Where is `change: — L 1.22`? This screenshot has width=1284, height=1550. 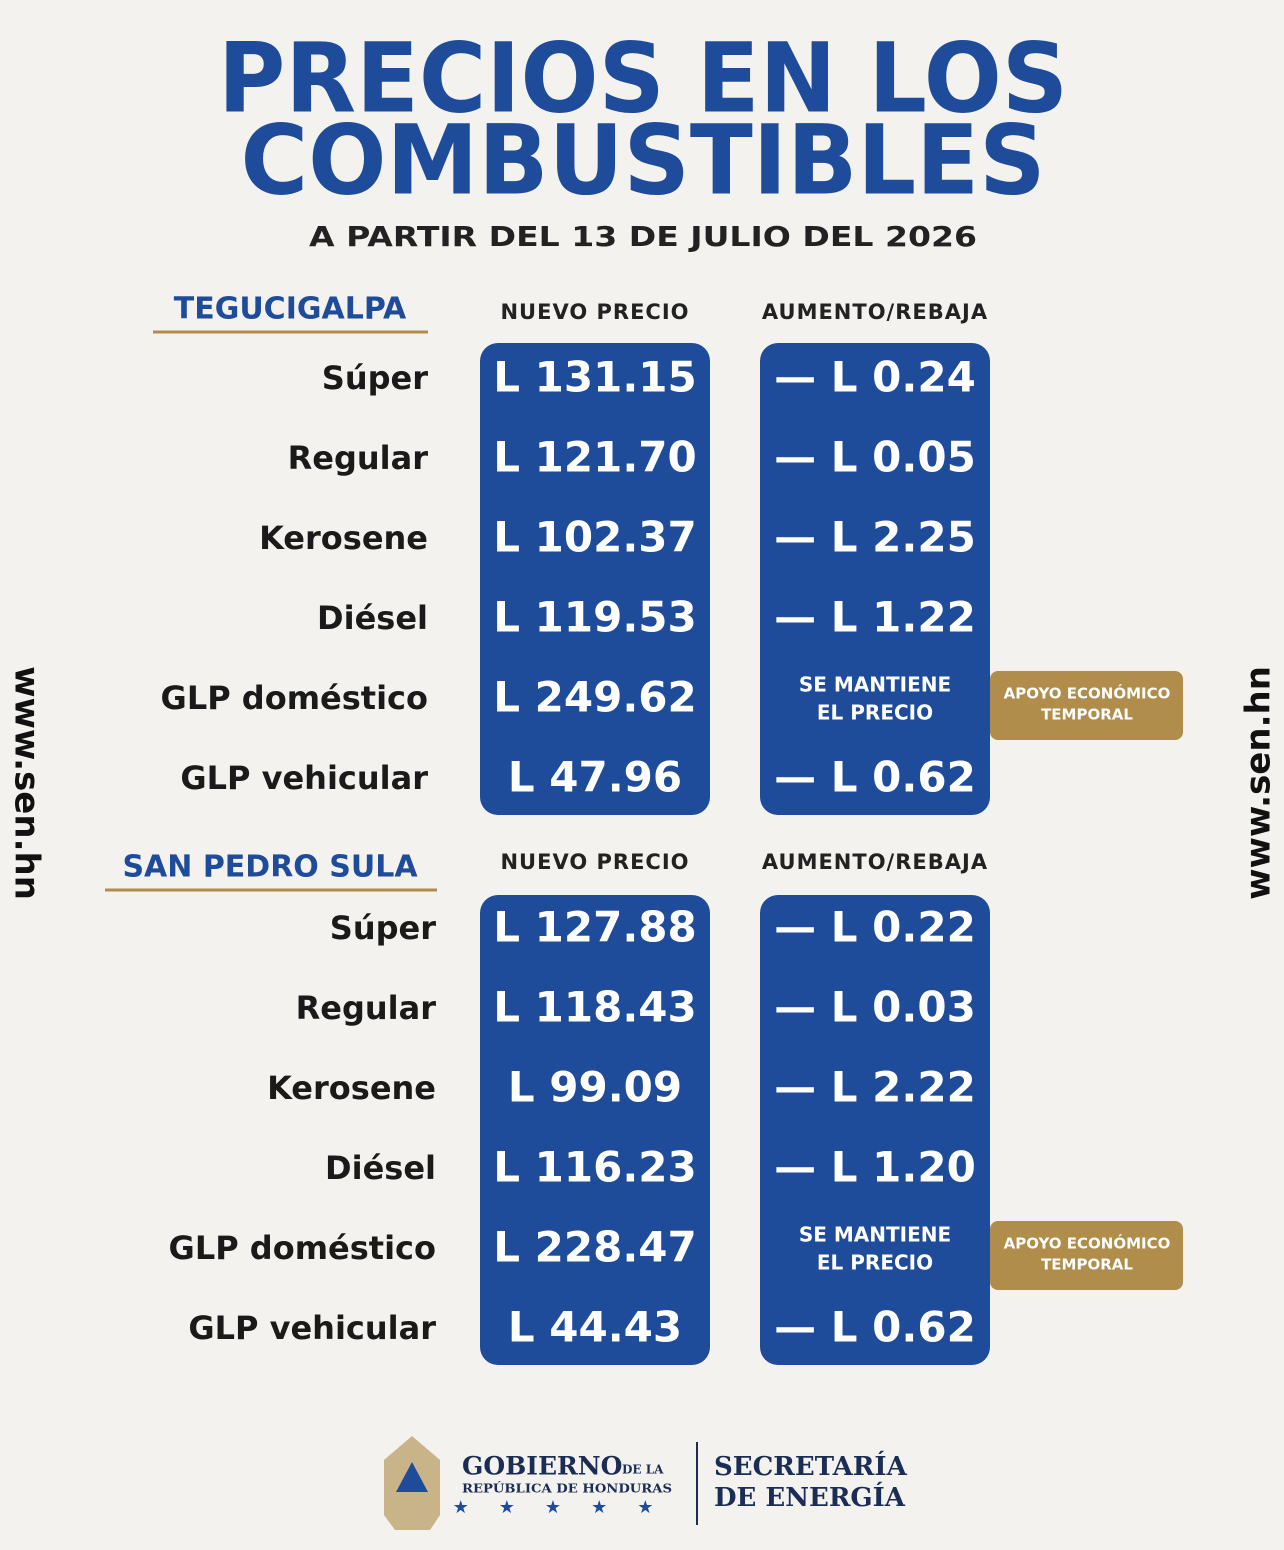
change: — L 1.22 is located at coordinates (875, 617).